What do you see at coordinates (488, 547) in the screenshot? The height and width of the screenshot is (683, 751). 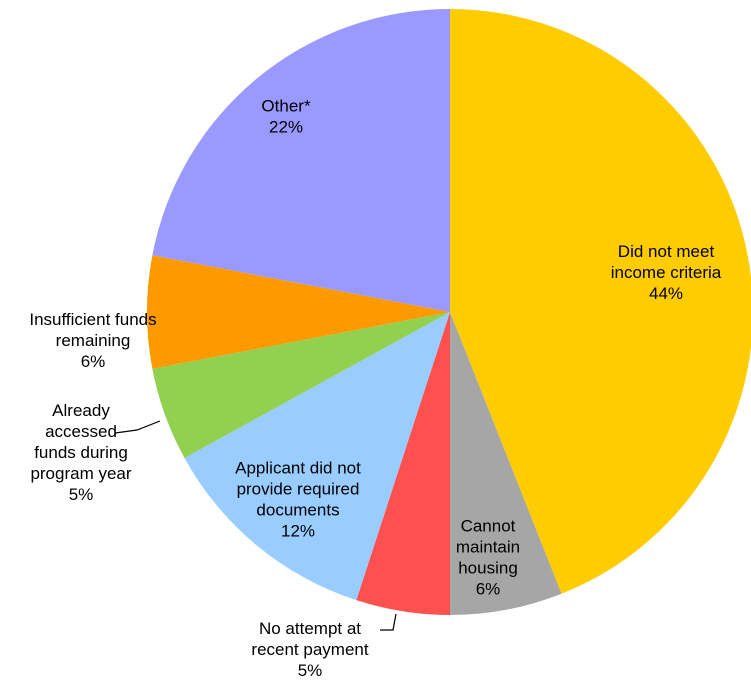 I see `slice-category-label: maintain` at bounding box center [488, 547].